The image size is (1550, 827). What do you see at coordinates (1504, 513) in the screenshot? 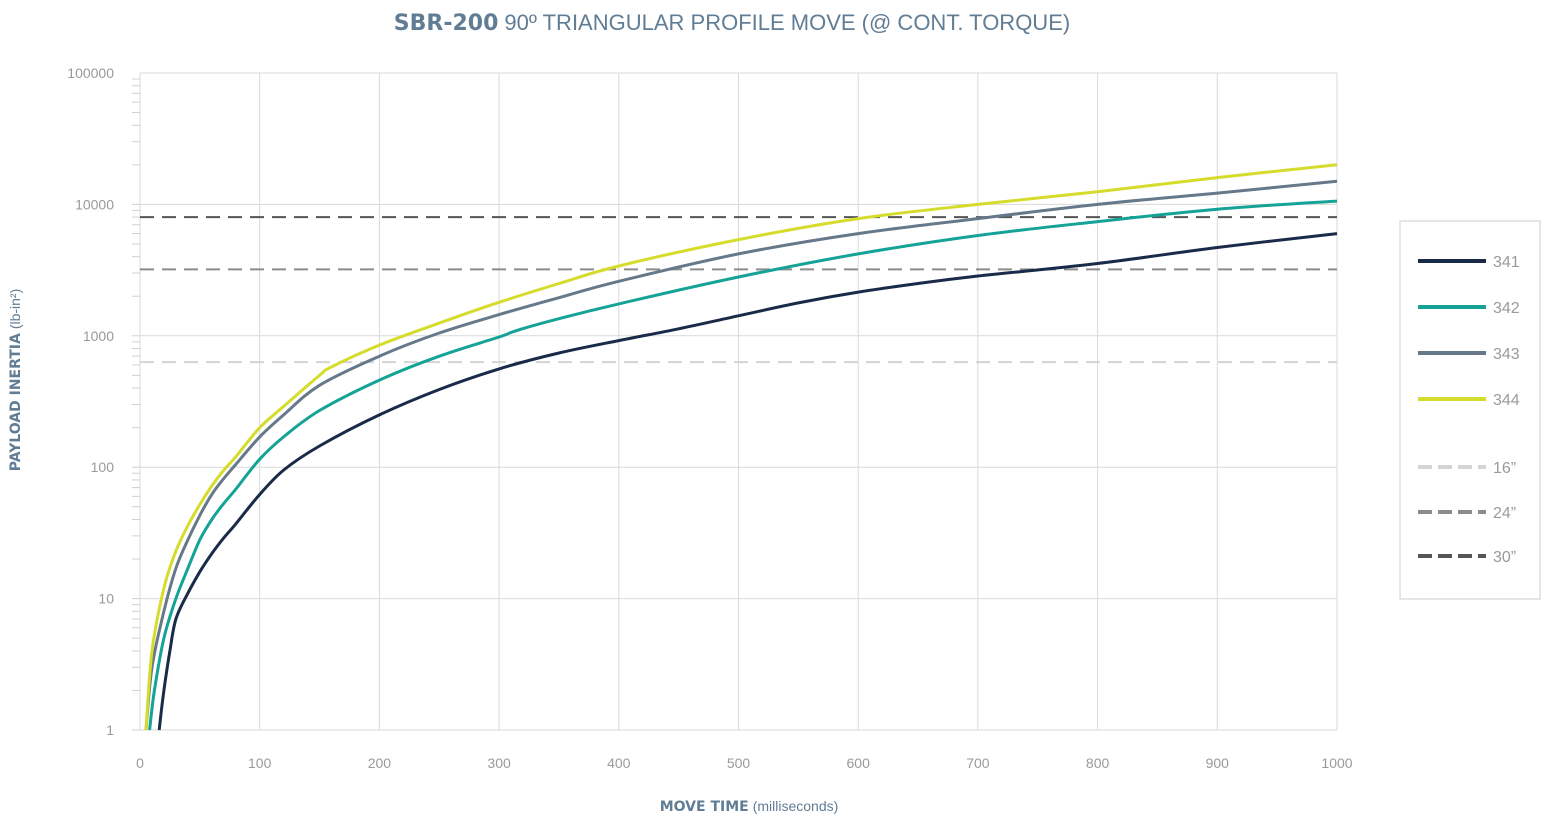
I see `legend-label-24: 24”` at bounding box center [1504, 513].